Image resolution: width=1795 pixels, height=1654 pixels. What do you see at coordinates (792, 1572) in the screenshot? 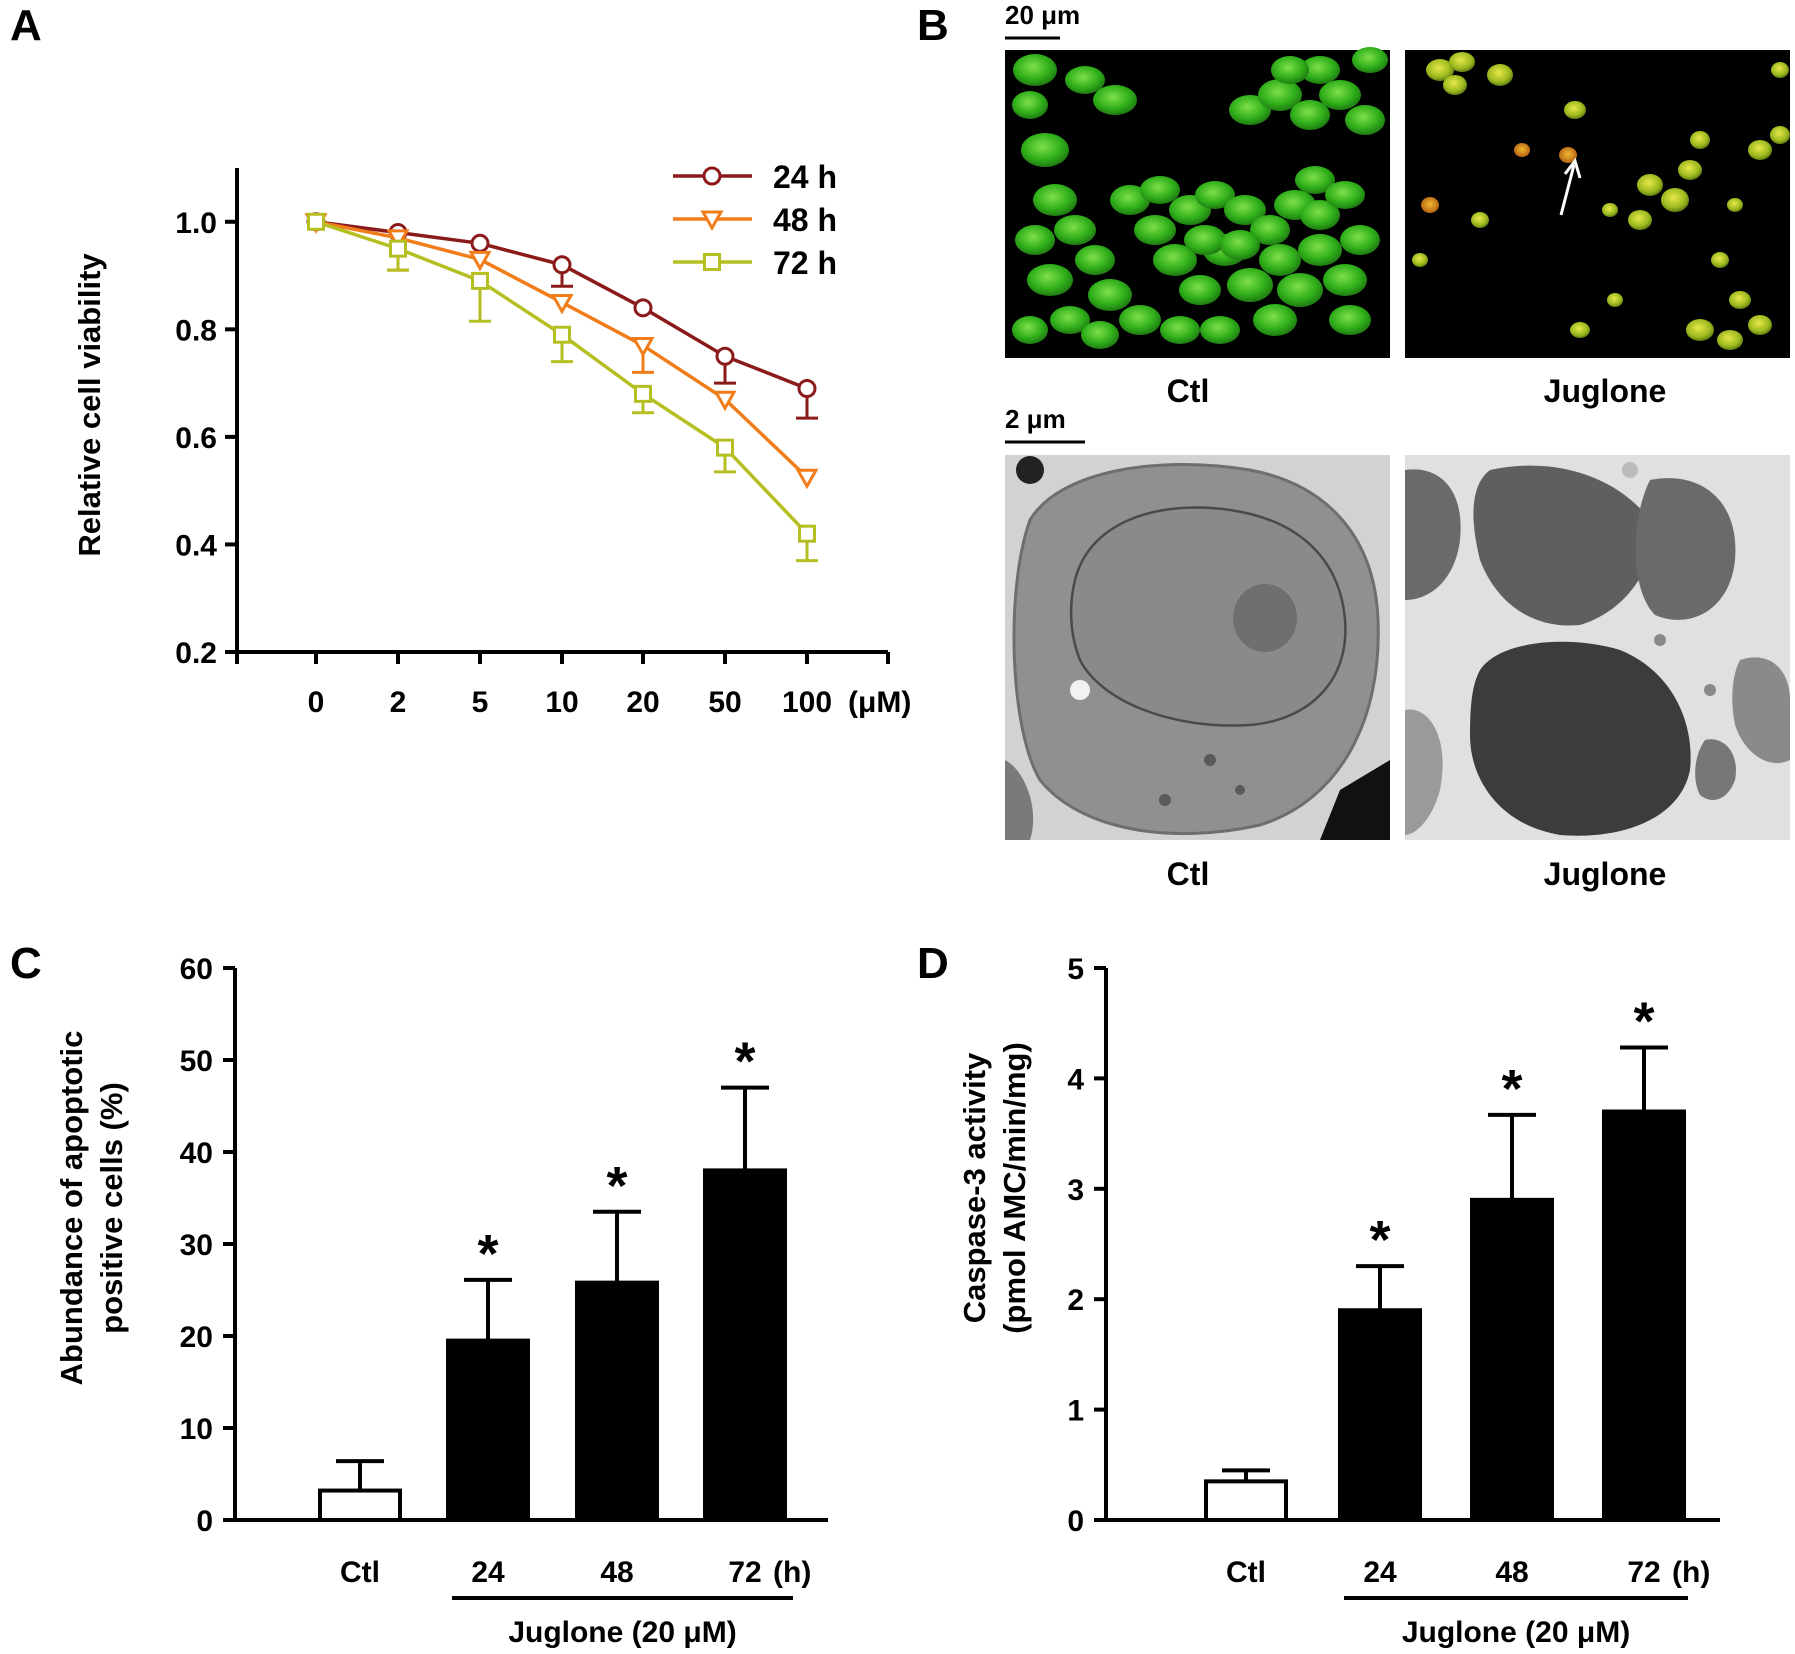
I see `apoptosis-x-unit: (h)` at bounding box center [792, 1572].